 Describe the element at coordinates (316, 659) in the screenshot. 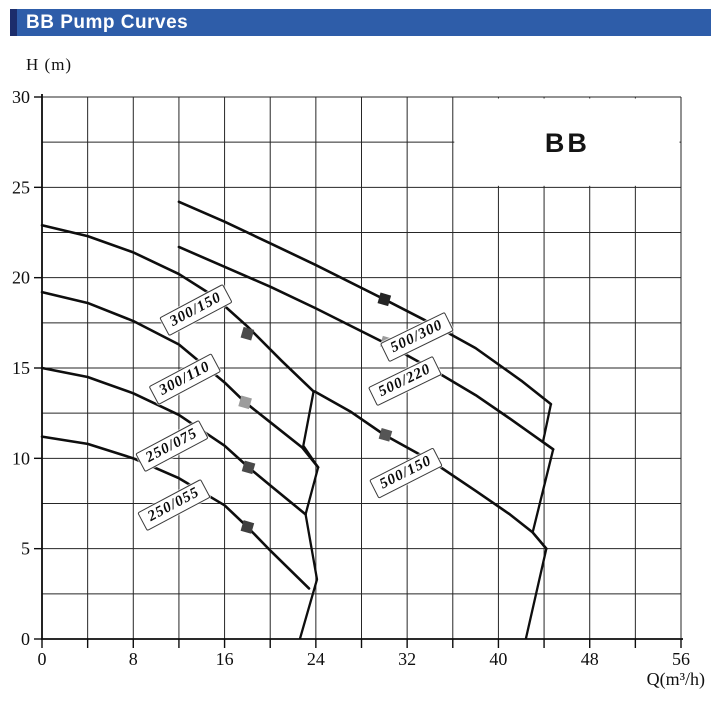

I see `x-tick-label: 24` at that location.